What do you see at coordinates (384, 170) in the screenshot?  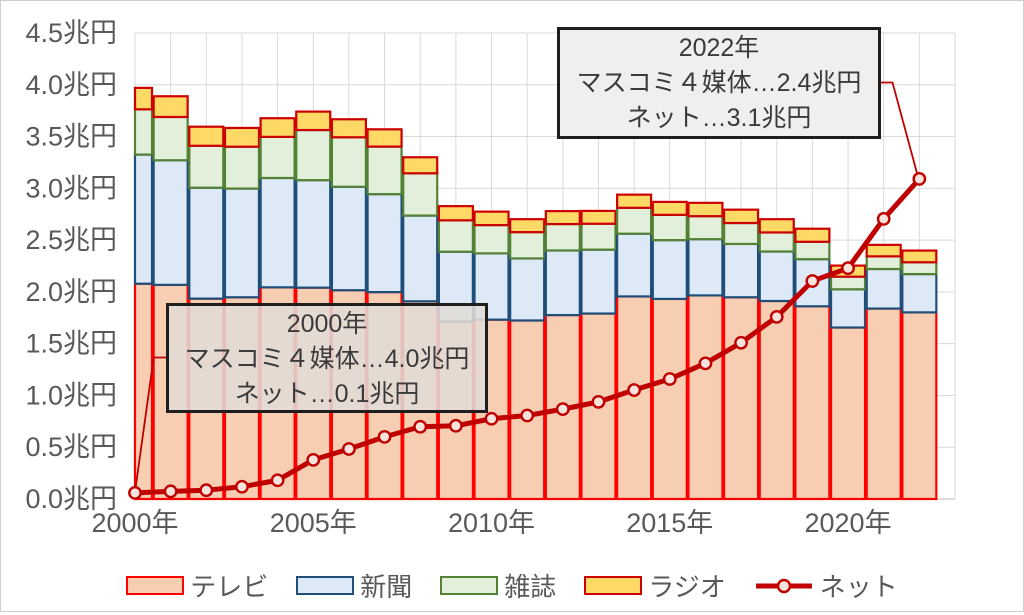 I see `bar-segment-magazine-2007` at bounding box center [384, 170].